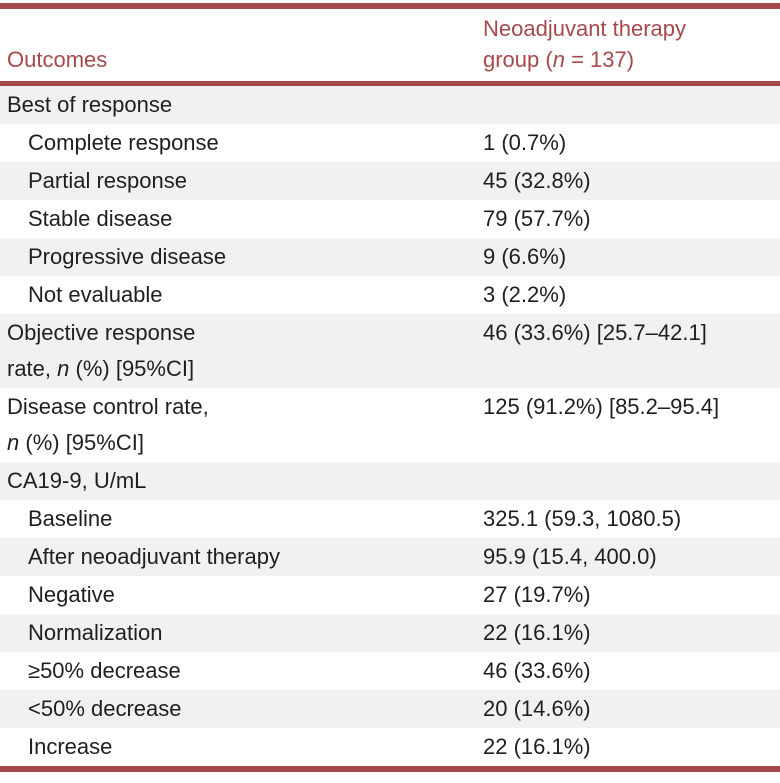 The height and width of the screenshot is (783, 780). What do you see at coordinates (241, 257) in the screenshot?
I see `row-label: Progressive disease` at bounding box center [241, 257].